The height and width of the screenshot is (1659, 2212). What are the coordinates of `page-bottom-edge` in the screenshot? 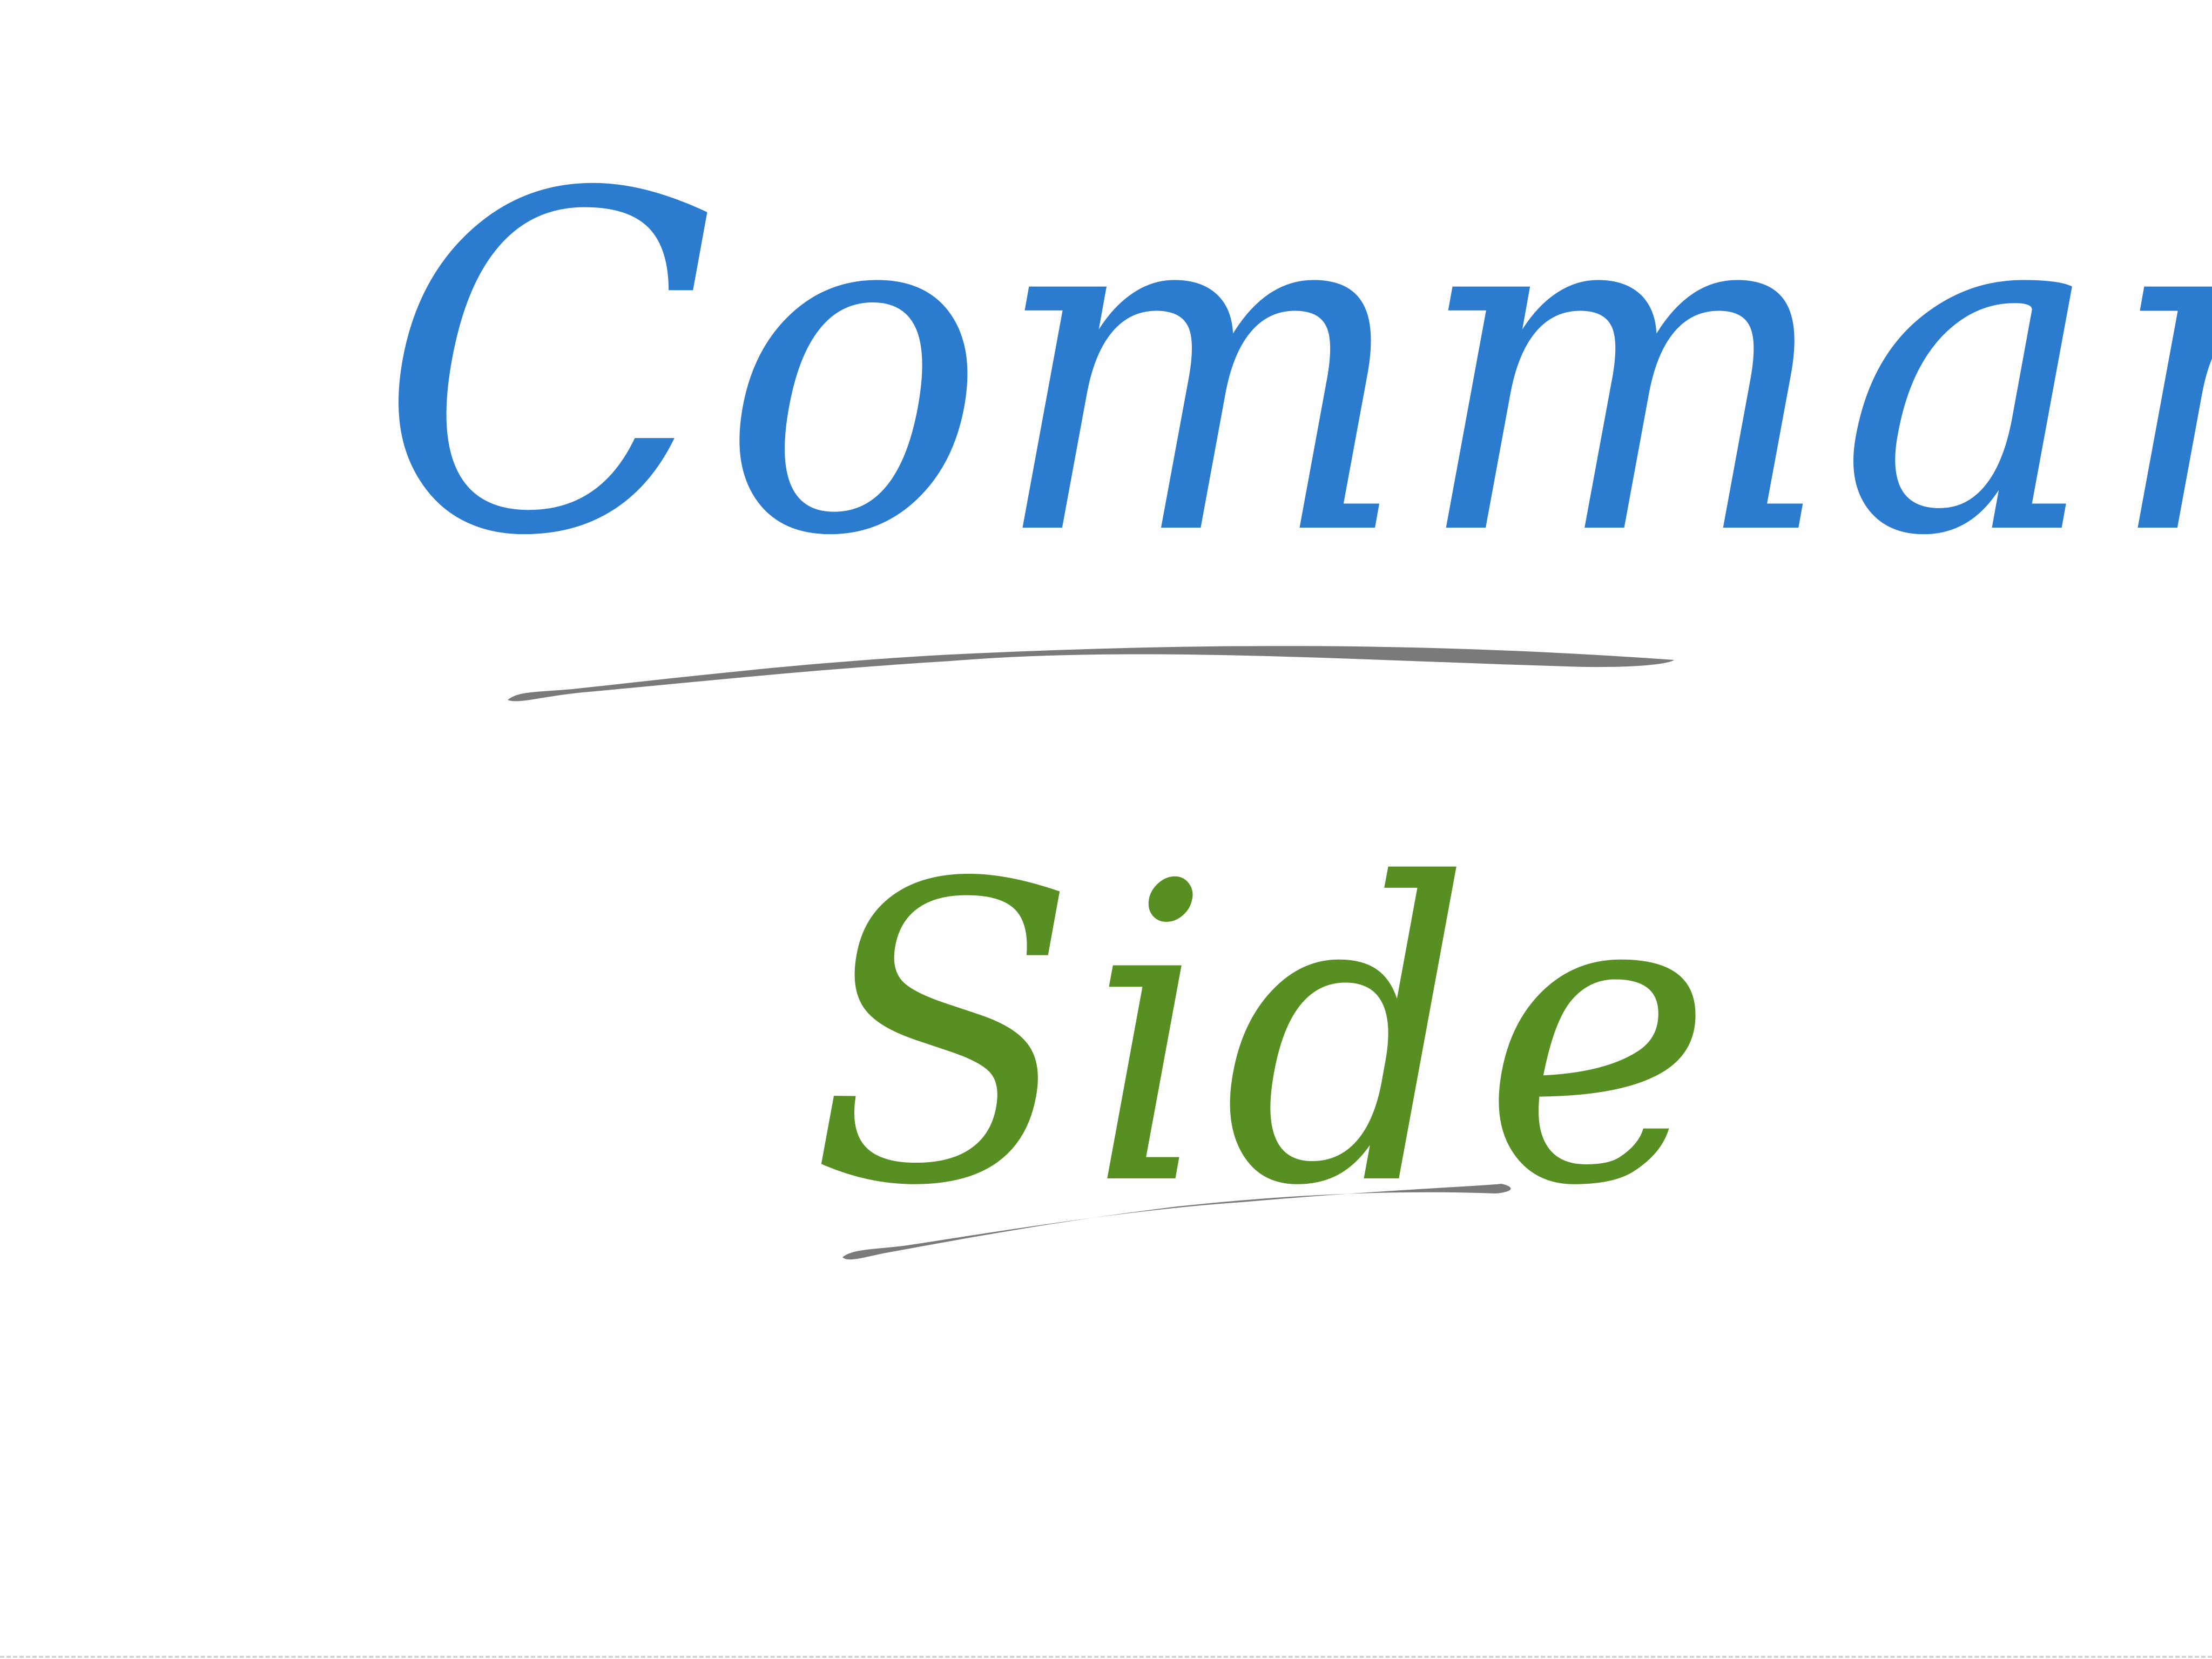 It's located at (1106, 1657).